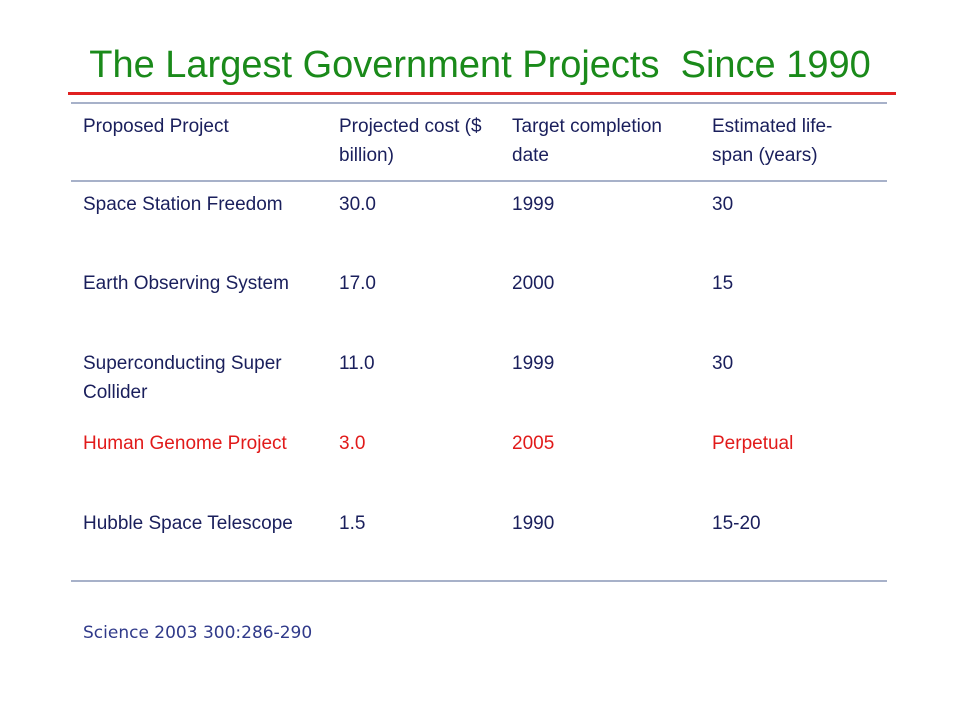 The image size is (960, 720). I want to click on cell-completion: 2000, so click(533, 283).